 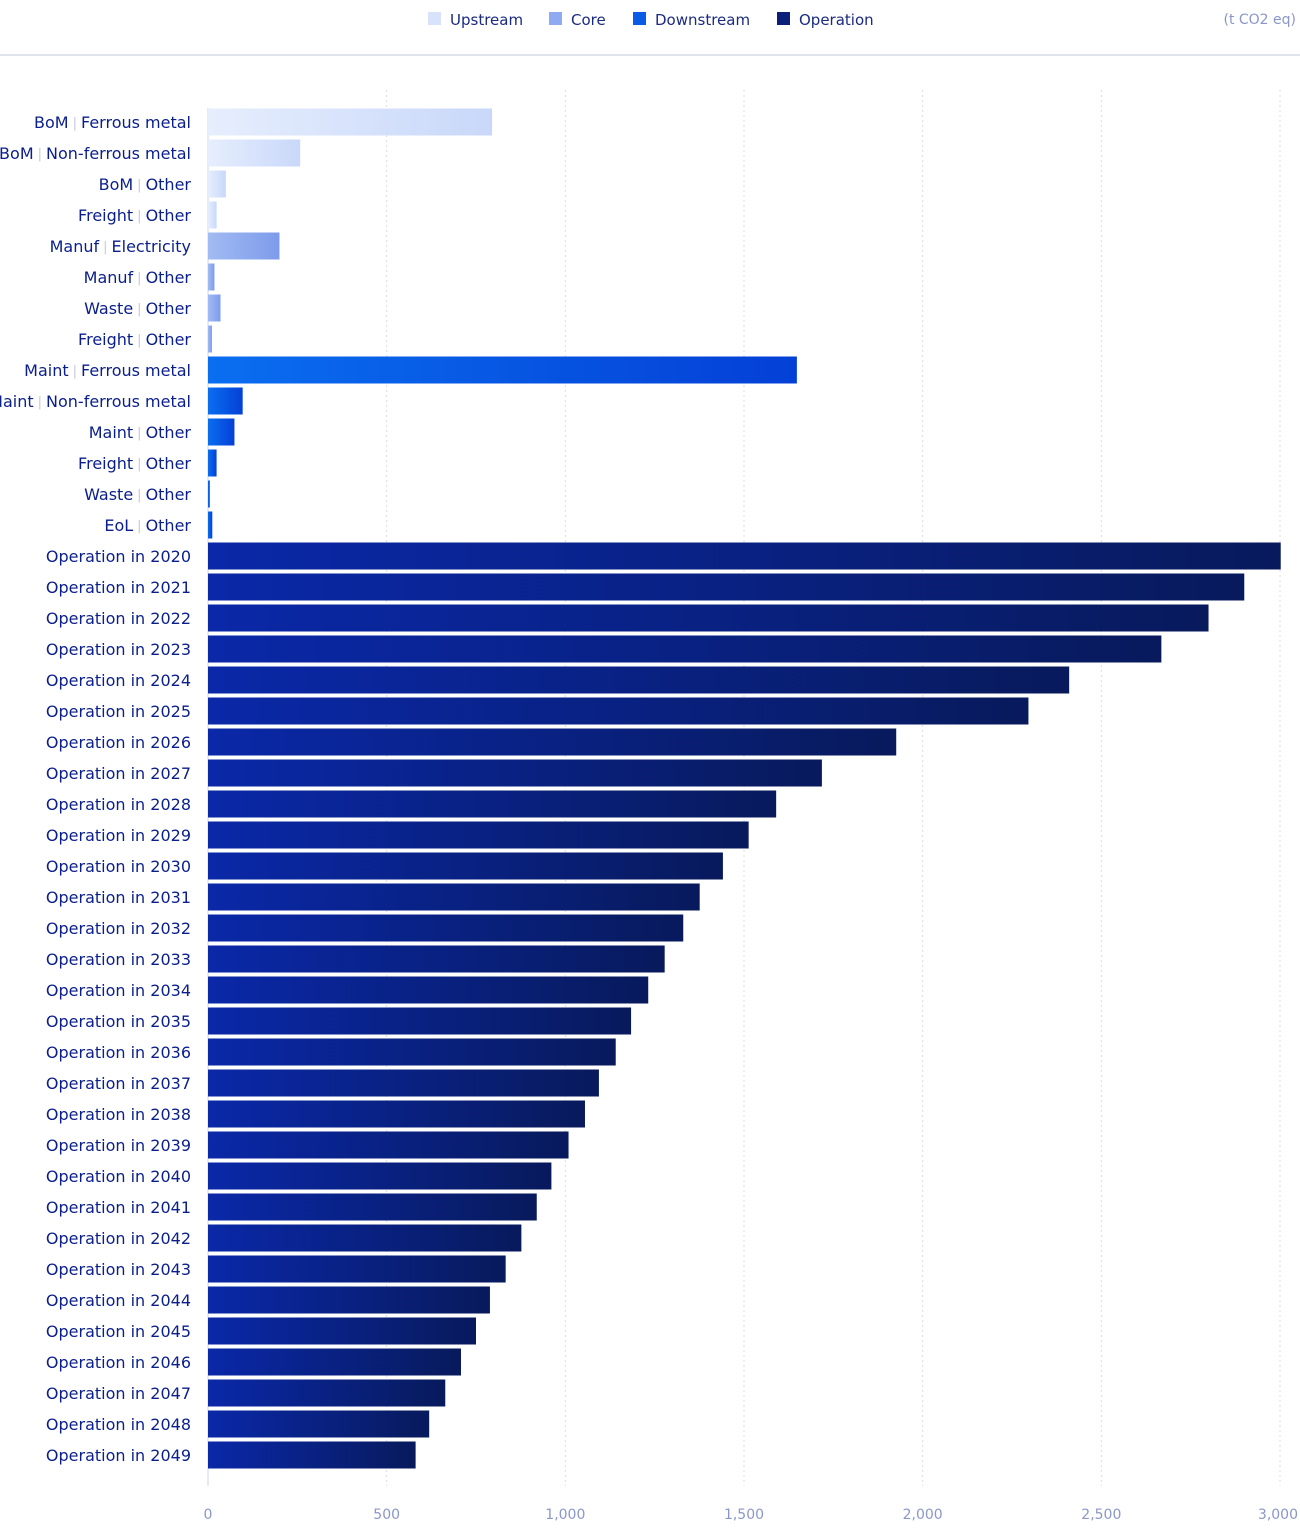 I want to click on bar-label: Operation in 2022, so click(x=118, y=618).